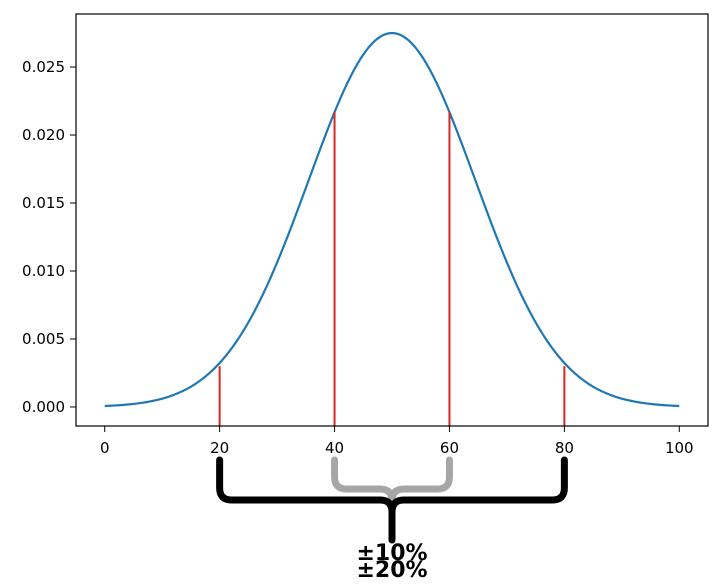  What do you see at coordinates (43, 203) in the screenshot?
I see `y-tick-label: 0.015` at bounding box center [43, 203].